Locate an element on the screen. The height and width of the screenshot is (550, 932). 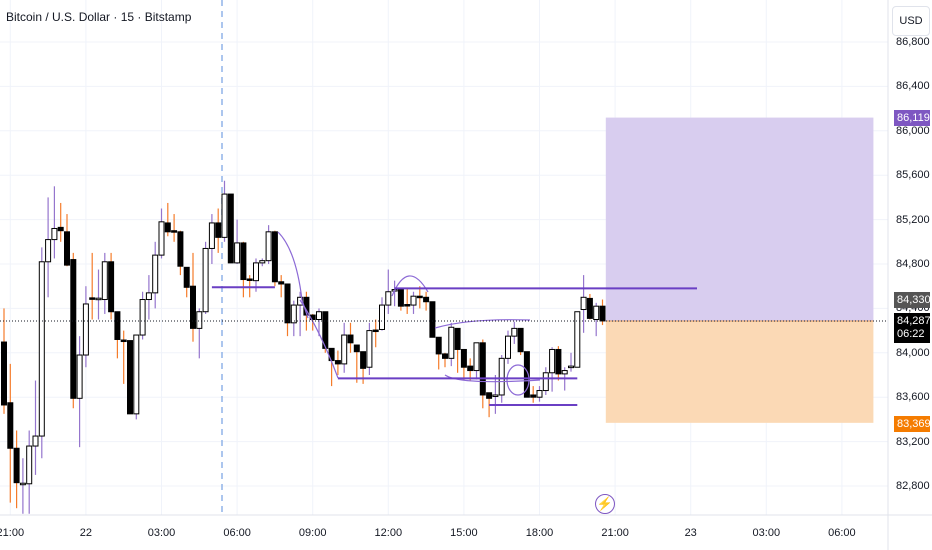
drawing-arc is located at coordinates (410, 286).